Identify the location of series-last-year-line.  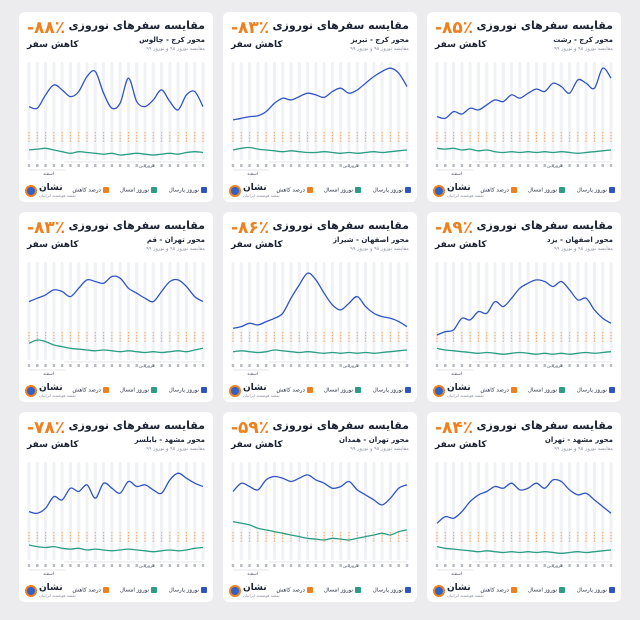
(524, 307).